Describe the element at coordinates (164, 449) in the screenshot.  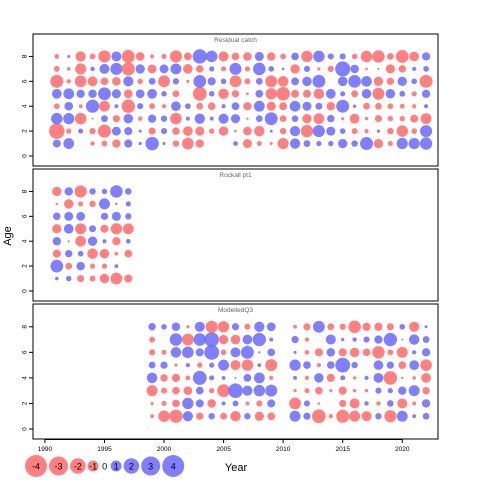
I see `x-tick-label: 2000` at that location.